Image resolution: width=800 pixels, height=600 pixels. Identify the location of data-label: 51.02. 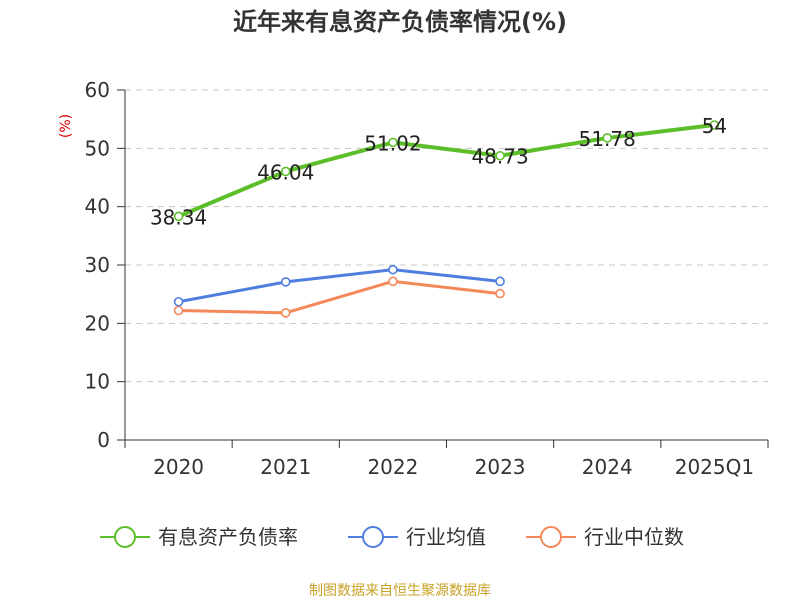
(392, 143).